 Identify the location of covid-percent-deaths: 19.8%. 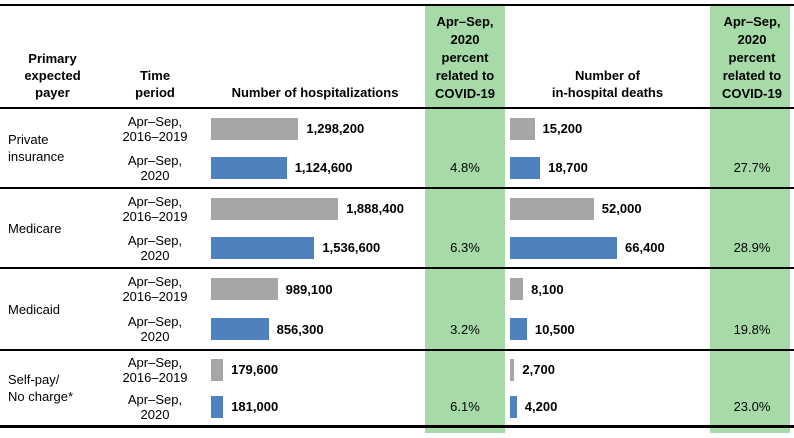
(752, 329).